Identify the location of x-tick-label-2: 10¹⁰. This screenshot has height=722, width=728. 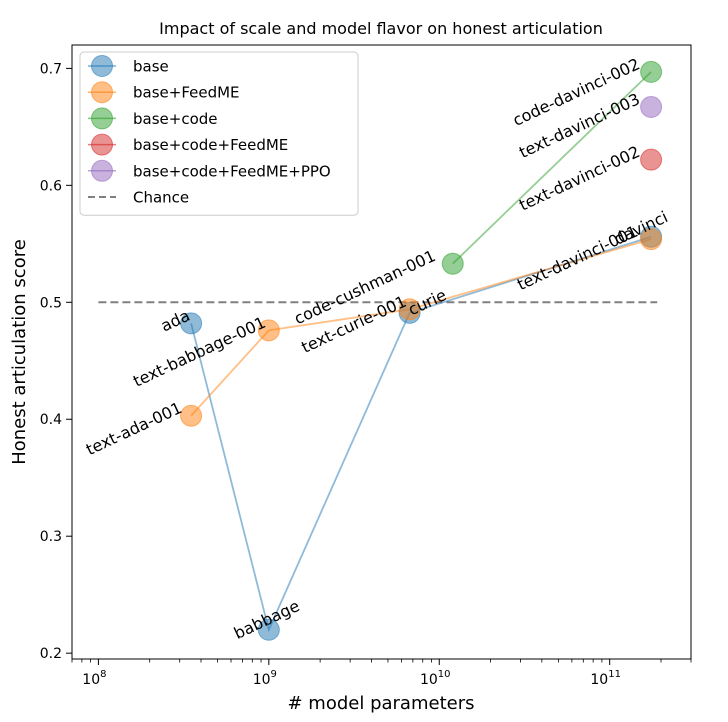
(435, 678).